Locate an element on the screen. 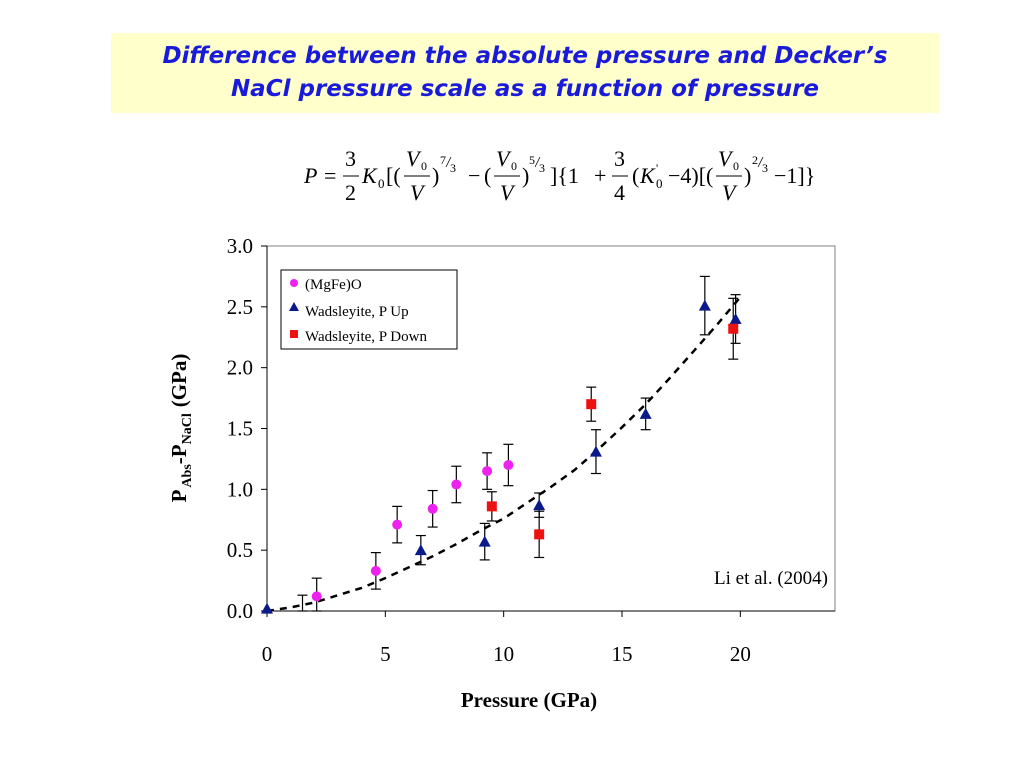 The width and height of the screenshot is (1024, 773). y-tick-label: 2.0 is located at coordinates (240, 368).